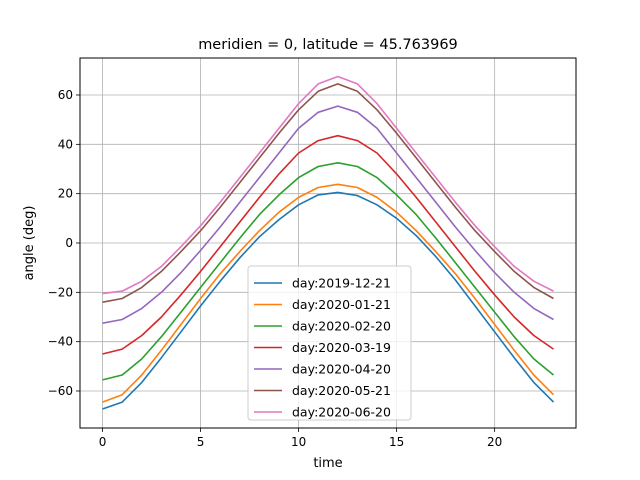 The width and height of the screenshot is (640, 480). I want to click on chart-title: meridien = 0, latitude = 45.763969, so click(328, 45).